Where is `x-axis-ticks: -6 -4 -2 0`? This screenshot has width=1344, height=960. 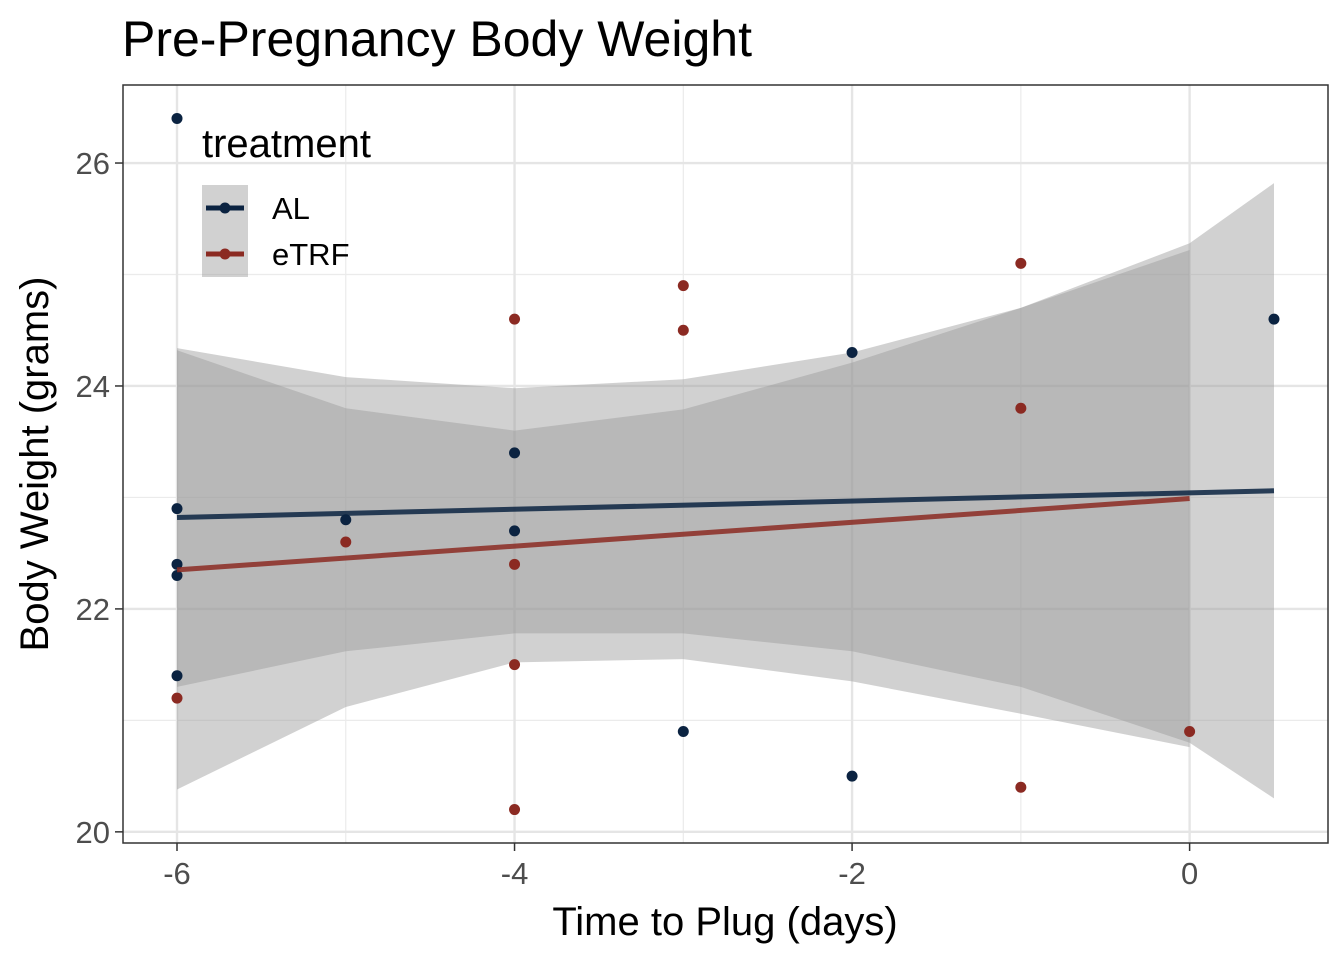
x-axis-ticks: -6 -4 -2 0 is located at coordinates (680, 867).